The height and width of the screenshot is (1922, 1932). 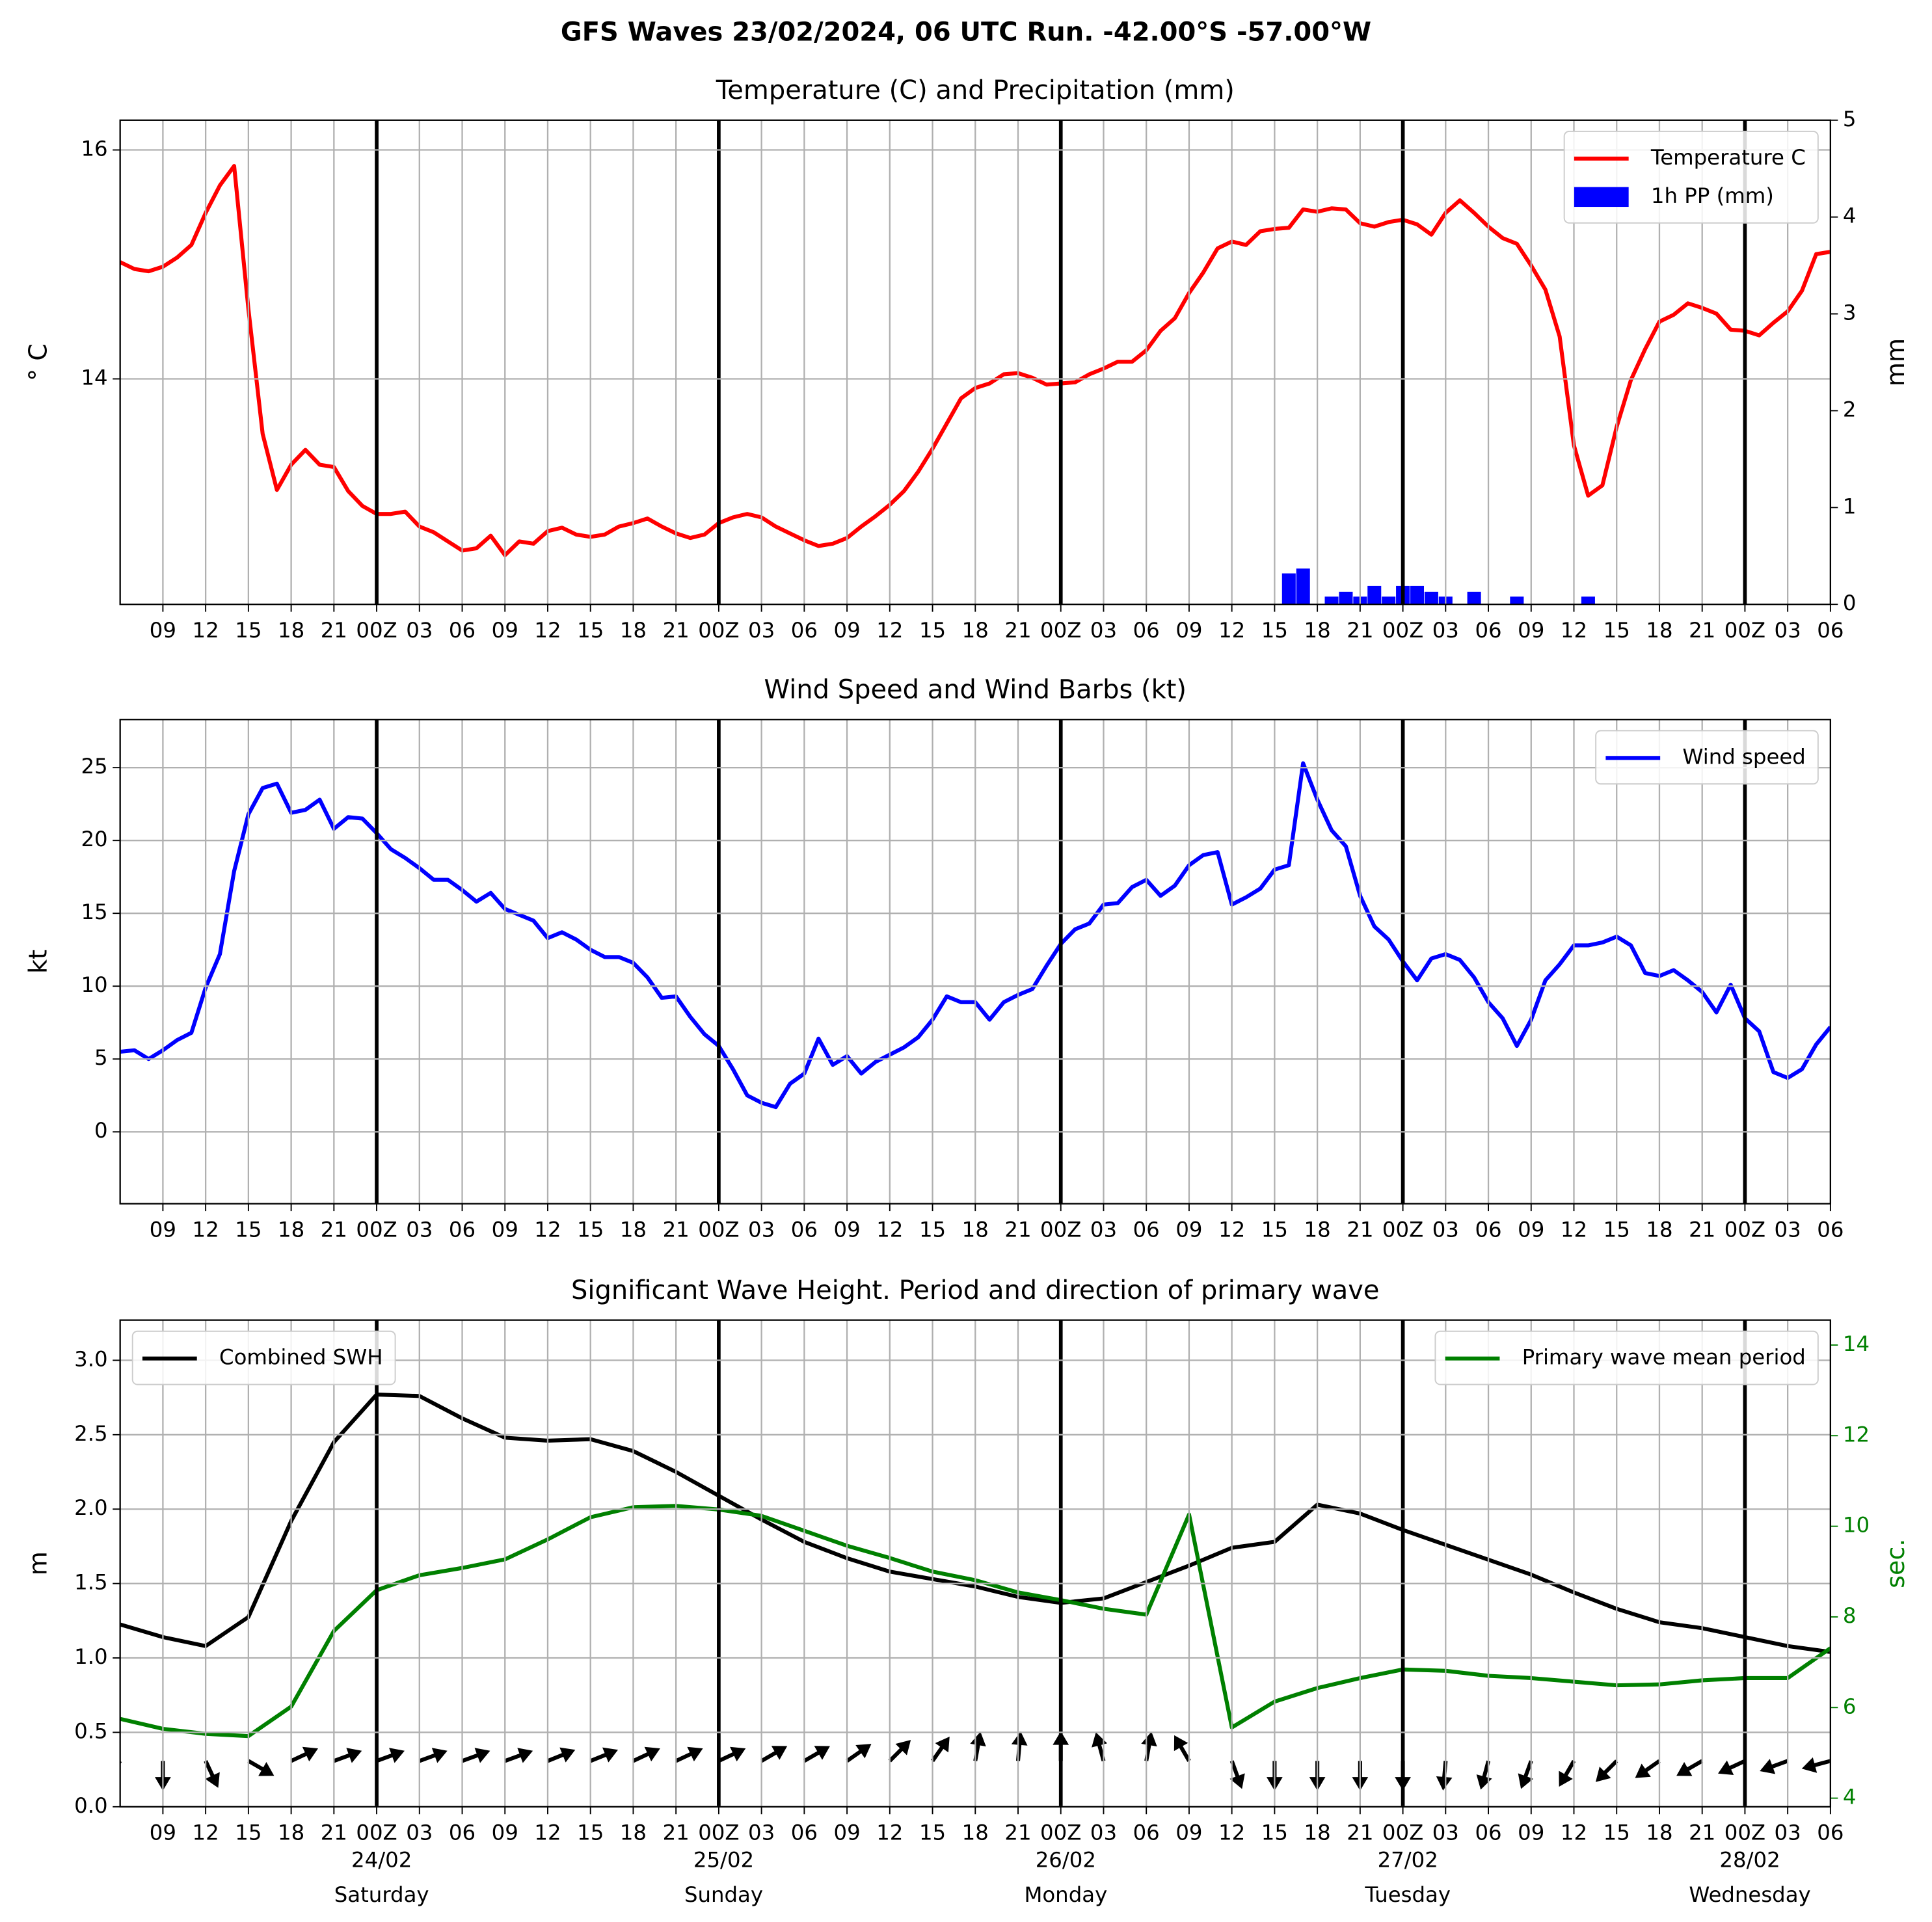 What do you see at coordinates (381, 1860) in the screenshot?
I see `date-label: 24/02` at bounding box center [381, 1860].